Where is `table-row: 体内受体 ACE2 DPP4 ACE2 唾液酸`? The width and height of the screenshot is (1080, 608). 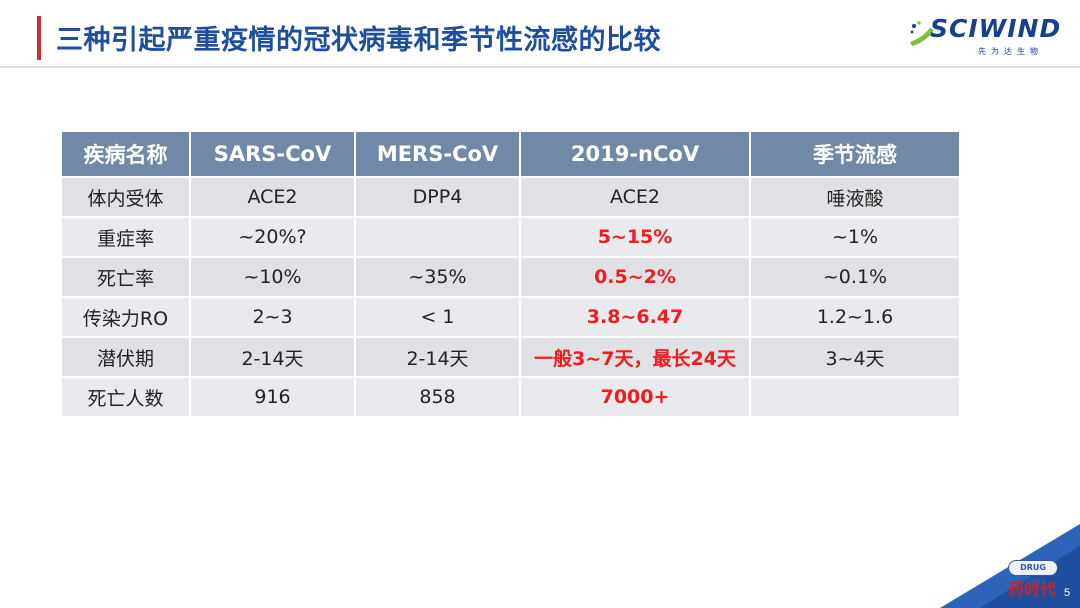 table-row: 体内受体 ACE2 DPP4 ACE2 唾液酸 is located at coordinates (511, 197).